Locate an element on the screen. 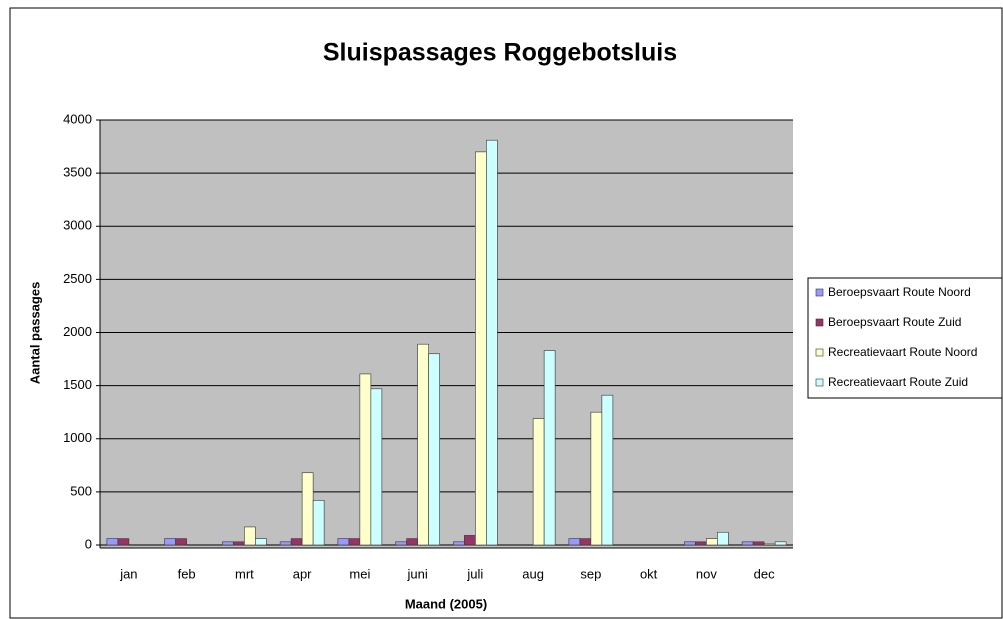 The width and height of the screenshot is (1003, 619). x-tick-label: juni is located at coordinates (417, 573).